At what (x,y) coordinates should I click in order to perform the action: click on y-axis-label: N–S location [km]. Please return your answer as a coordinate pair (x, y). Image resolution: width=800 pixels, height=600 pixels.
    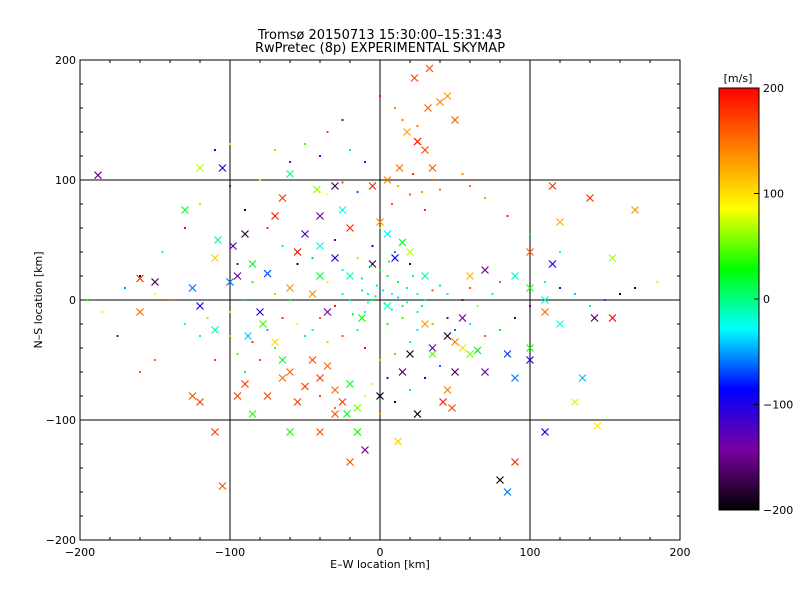
    Looking at the image, I should click on (38, 299).